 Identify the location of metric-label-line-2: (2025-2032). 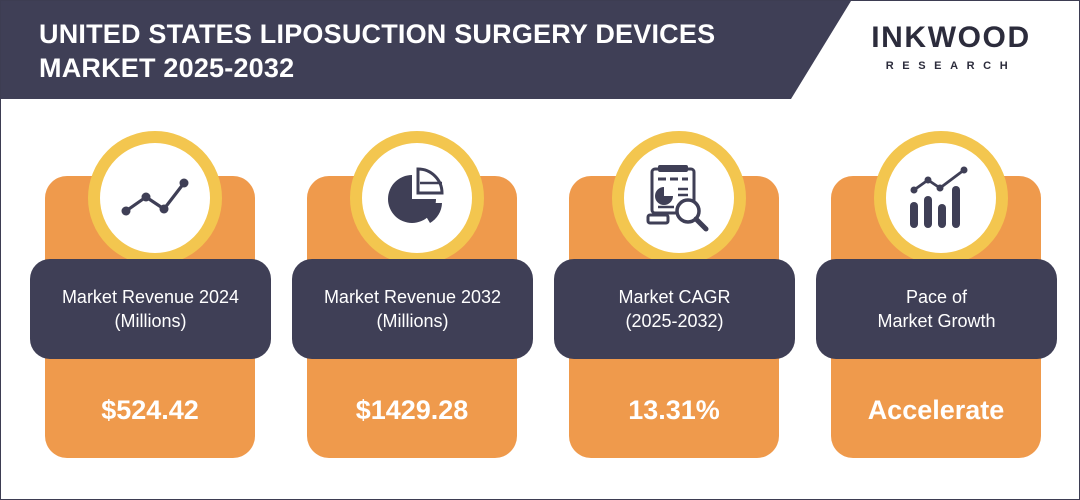
(674, 321).